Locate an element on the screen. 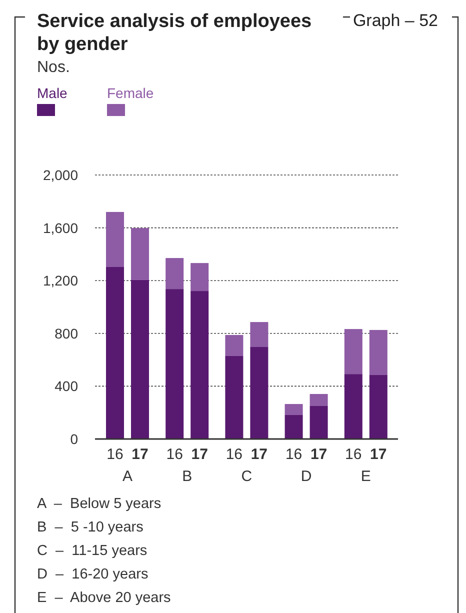 This screenshot has width=466, height=613. text: B – 5 -10 years is located at coordinates (90, 528).